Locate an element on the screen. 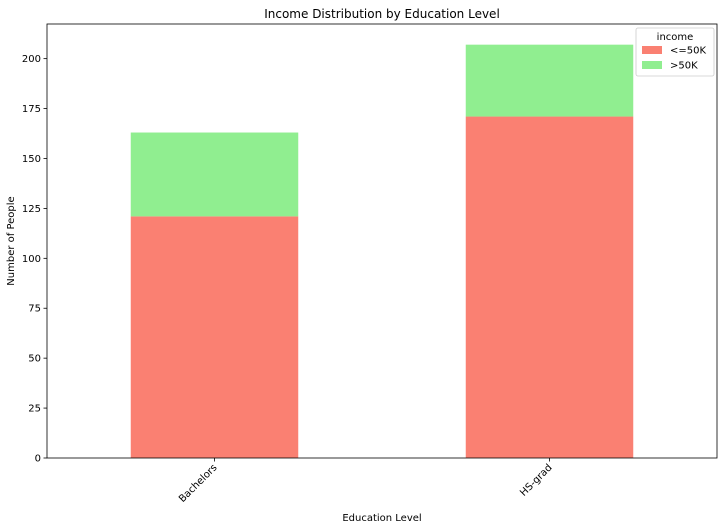 The width and height of the screenshot is (724, 530). x-tick-label-hs-grad: HS-grad is located at coordinates (536, 480).